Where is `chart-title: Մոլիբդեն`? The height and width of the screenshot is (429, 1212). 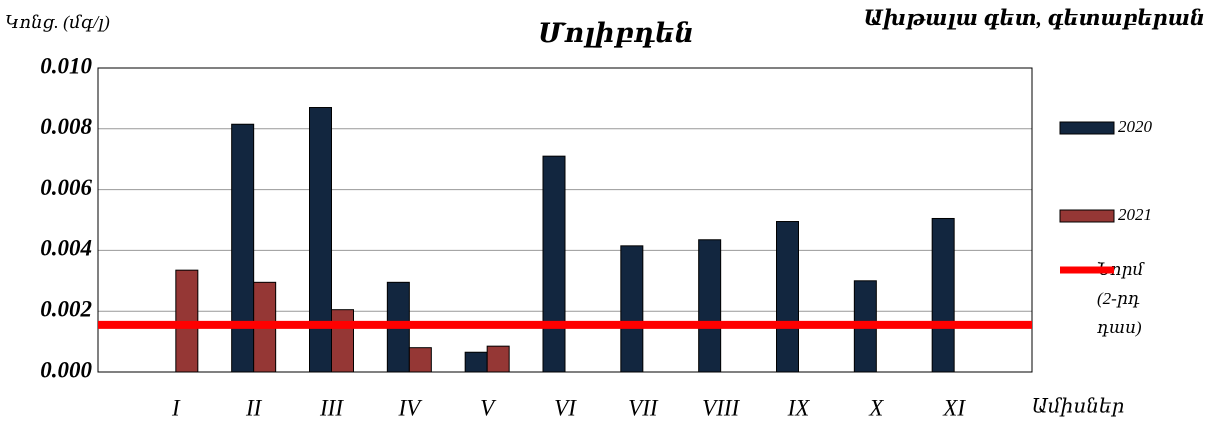
chart-title: Մոլիբդեն is located at coordinates (616, 33).